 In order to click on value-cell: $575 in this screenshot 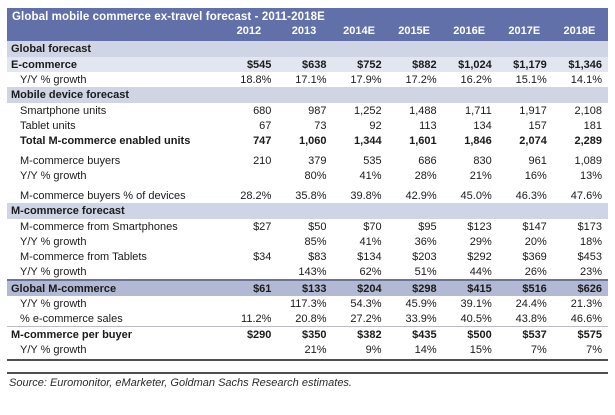, I will do `click(580, 334)`.